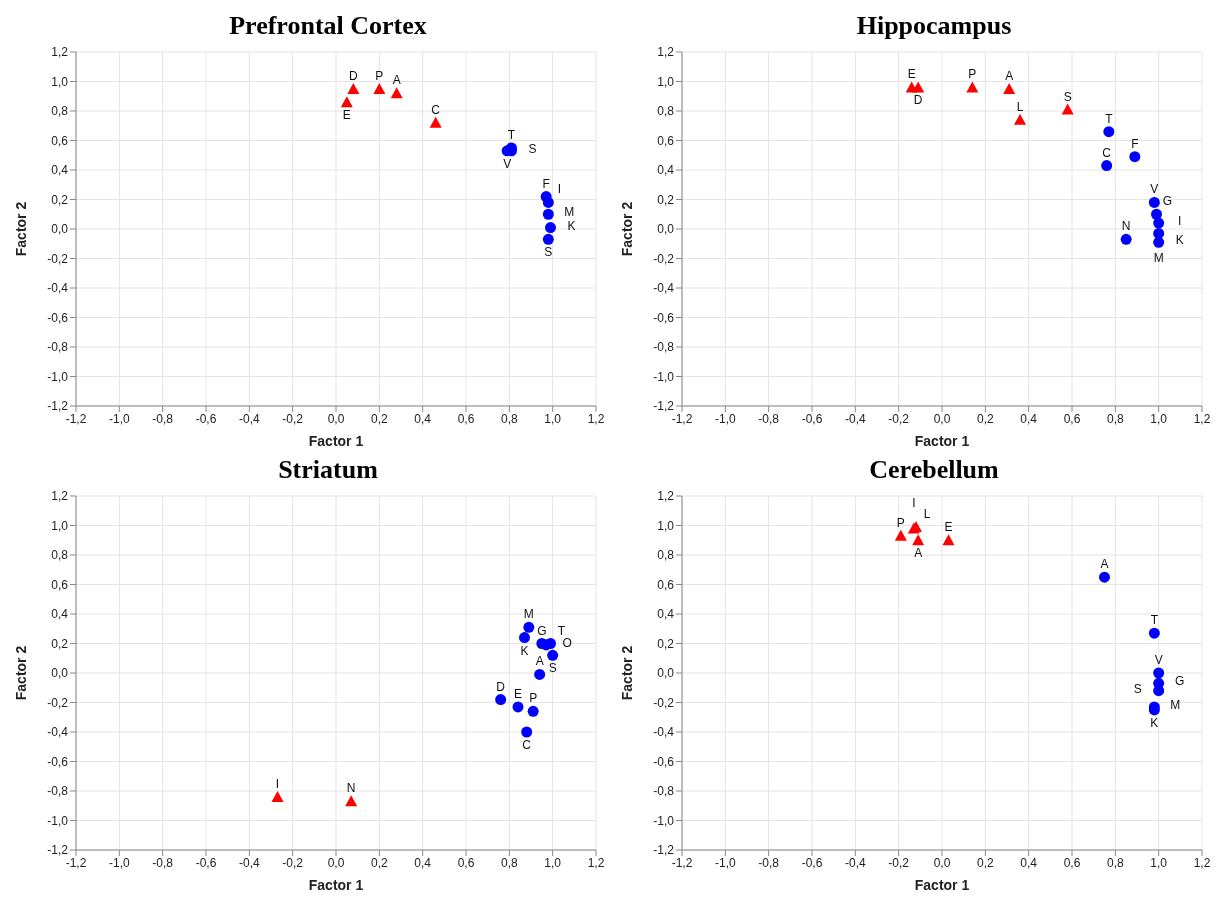 The width and height of the screenshot is (1229, 903). Describe the element at coordinates (351, 788) in the screenshot. I see `data-label: N` at that location.